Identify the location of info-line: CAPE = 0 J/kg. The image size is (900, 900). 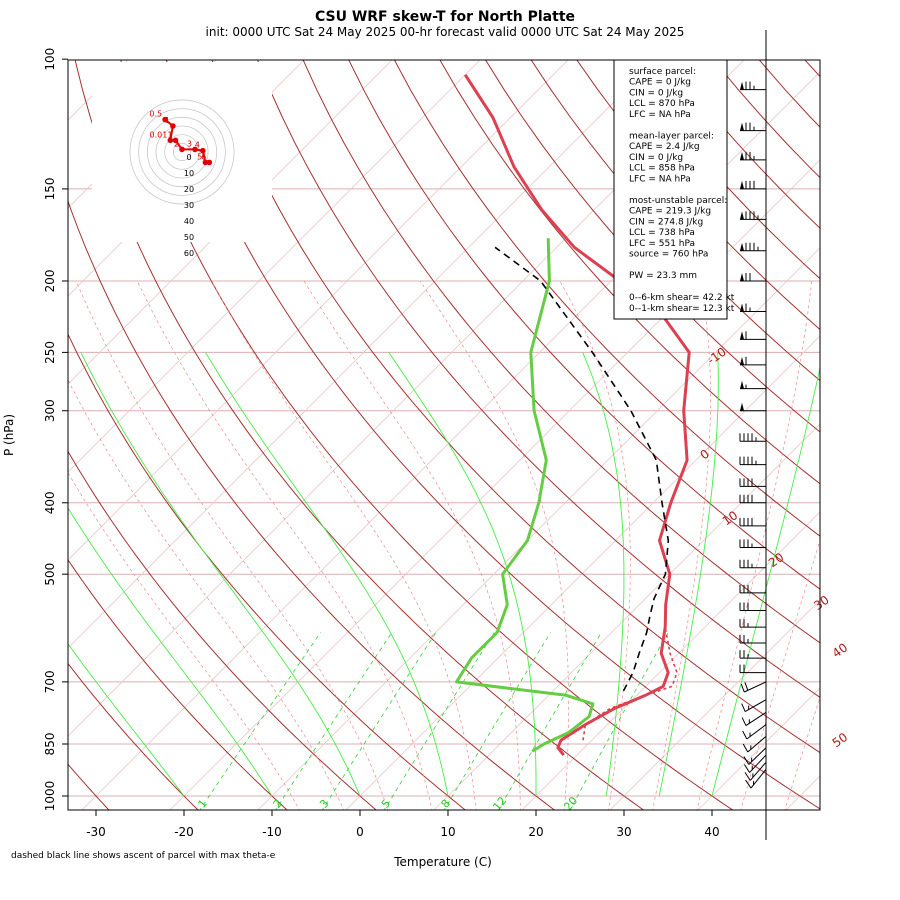
(660, 83).